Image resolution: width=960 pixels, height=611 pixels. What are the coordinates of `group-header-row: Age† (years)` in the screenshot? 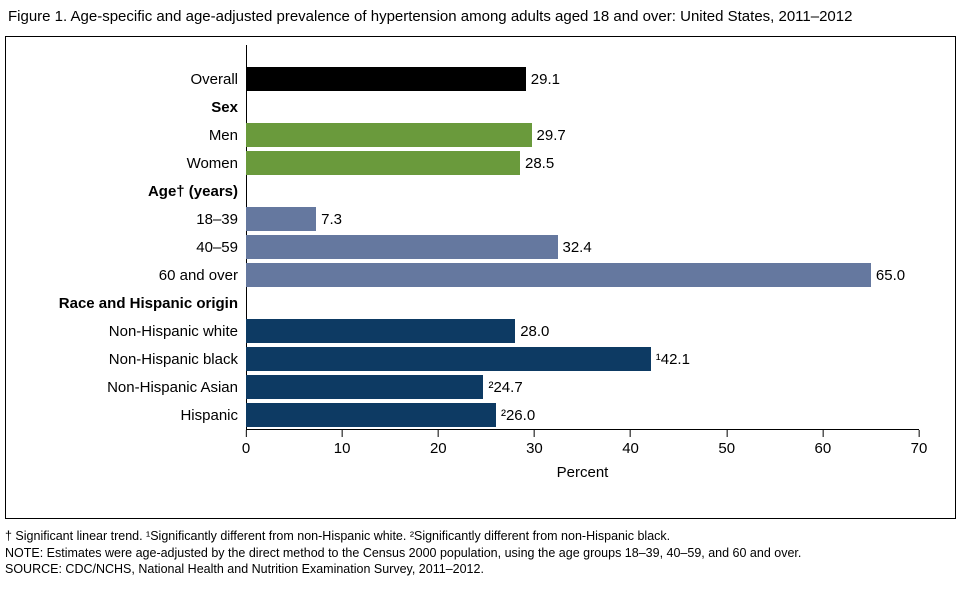 It's located at (462, 191).